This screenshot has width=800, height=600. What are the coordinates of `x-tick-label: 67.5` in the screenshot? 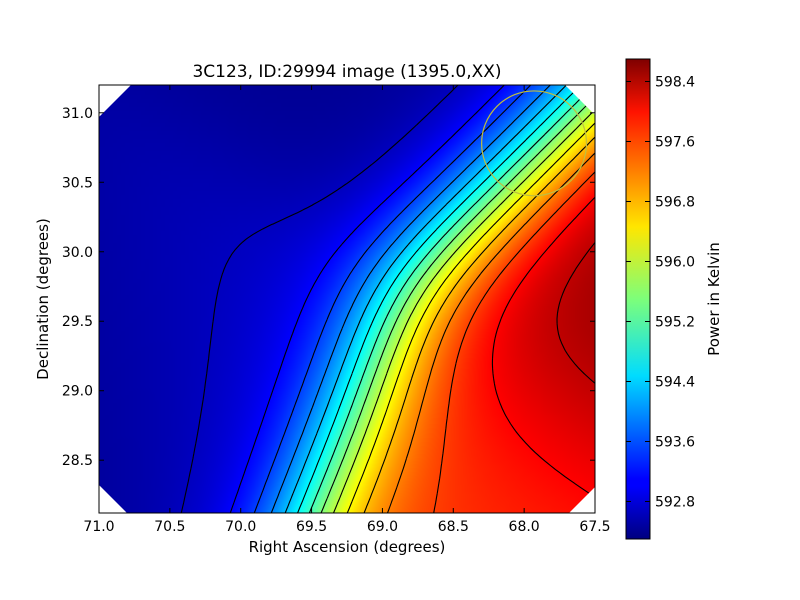 It's located at (594, 527).